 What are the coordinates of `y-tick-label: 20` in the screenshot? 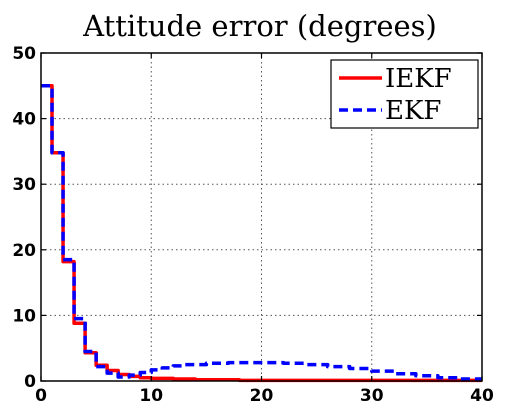 It's located at (24, 251).